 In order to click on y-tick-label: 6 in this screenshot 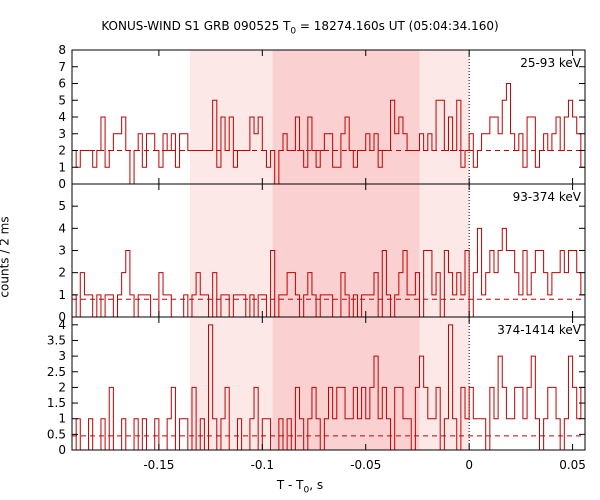, I will do `click(62, 84)`.